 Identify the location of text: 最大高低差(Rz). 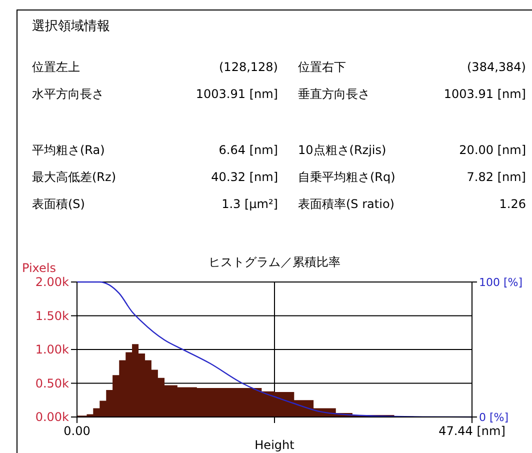
(74, 177).